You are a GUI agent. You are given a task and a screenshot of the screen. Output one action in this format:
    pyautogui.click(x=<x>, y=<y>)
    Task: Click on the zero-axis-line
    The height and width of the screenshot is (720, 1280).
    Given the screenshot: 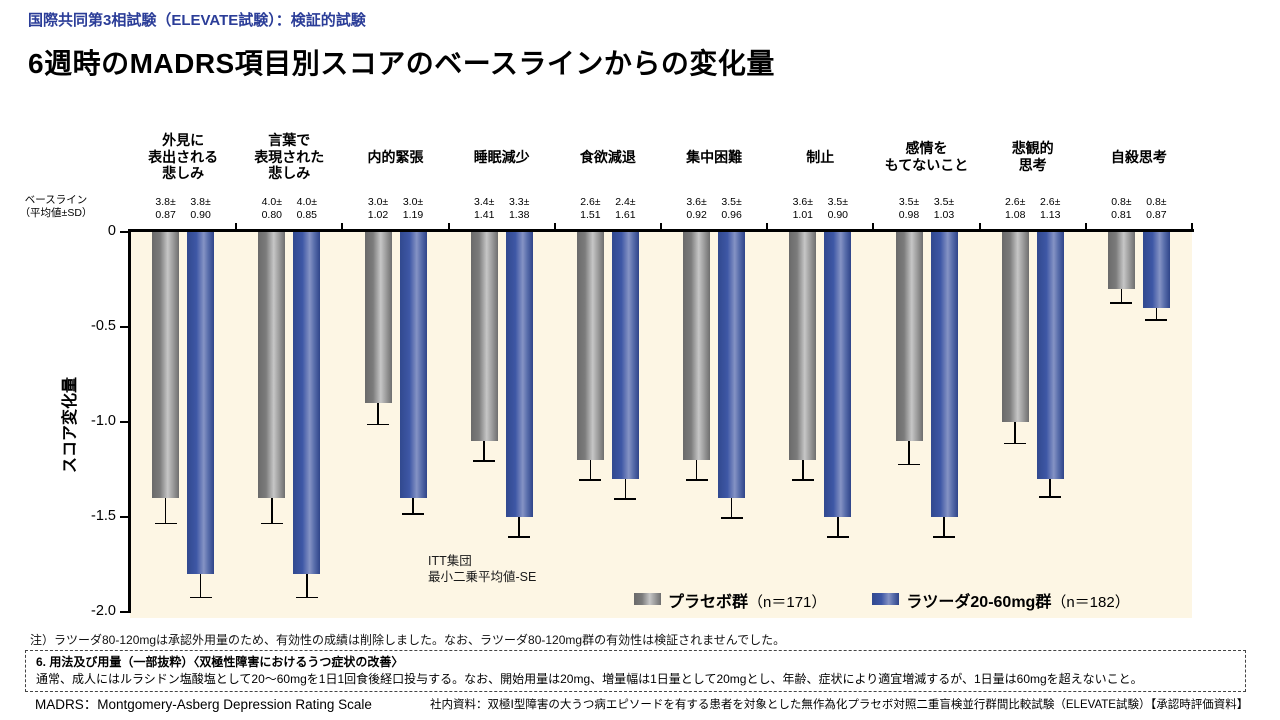 What is the action you would take?
    pyautogui.click(x=661, y=230)
    